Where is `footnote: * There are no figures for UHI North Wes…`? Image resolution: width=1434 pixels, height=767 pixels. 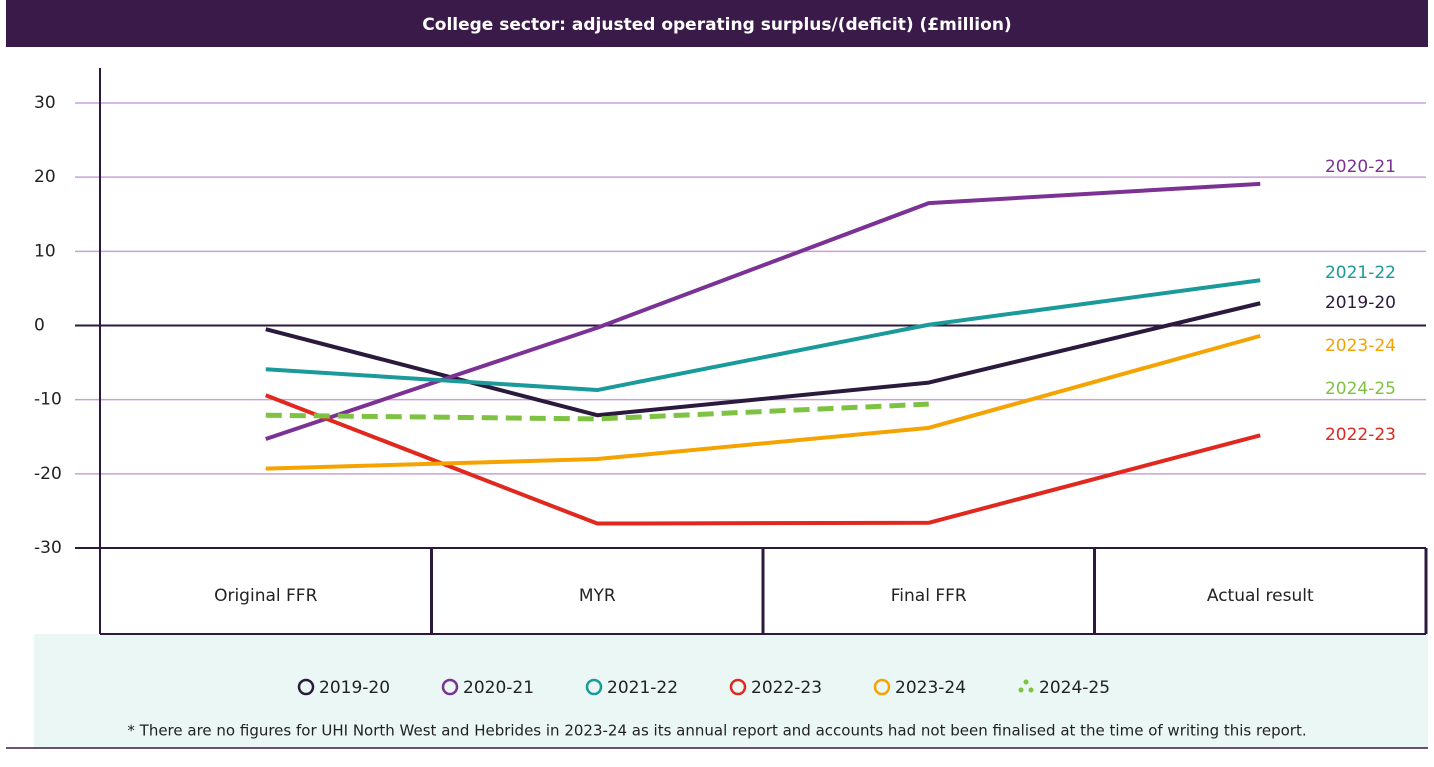
footnote: * There are no figures for UHI North Wes… is located at coordinates (716, 731).